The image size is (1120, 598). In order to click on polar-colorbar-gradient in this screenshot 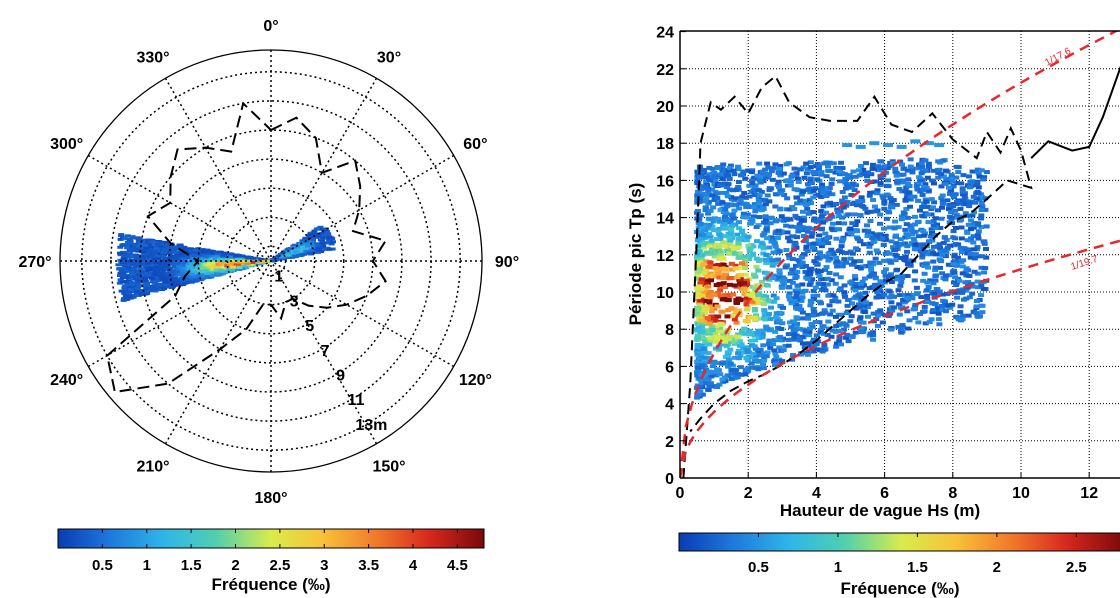, I will do `click(271, 538)`.